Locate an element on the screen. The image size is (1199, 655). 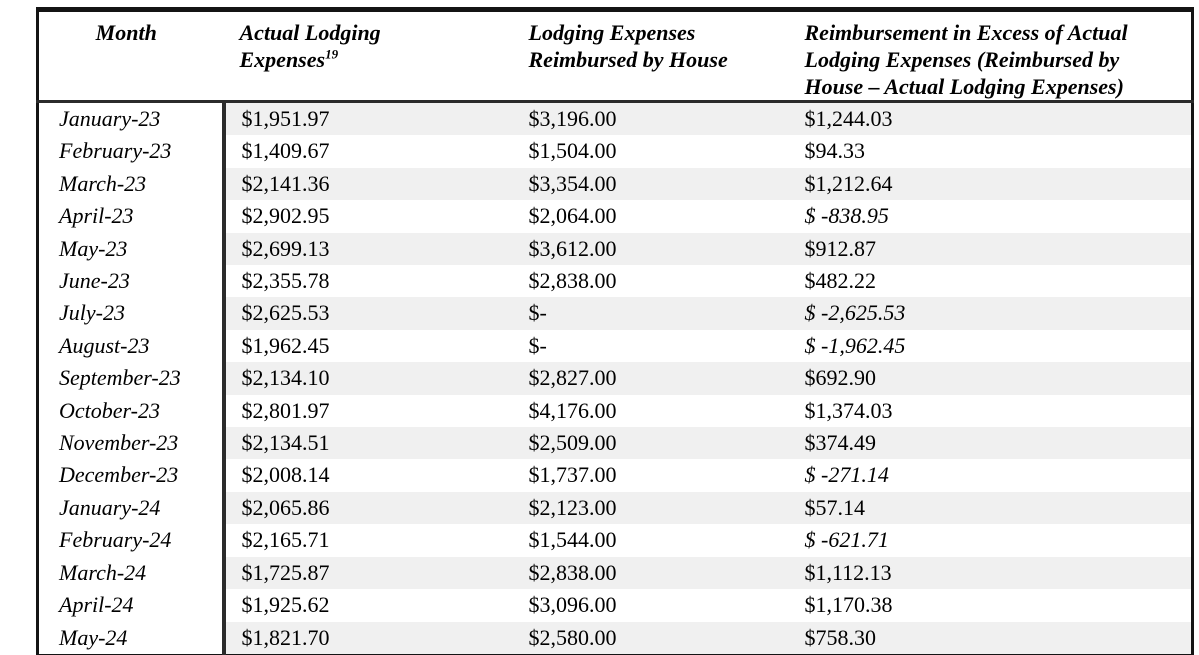
reimbursed-by-house-cell: $2,064.00 is located at coordinates (650, 216).